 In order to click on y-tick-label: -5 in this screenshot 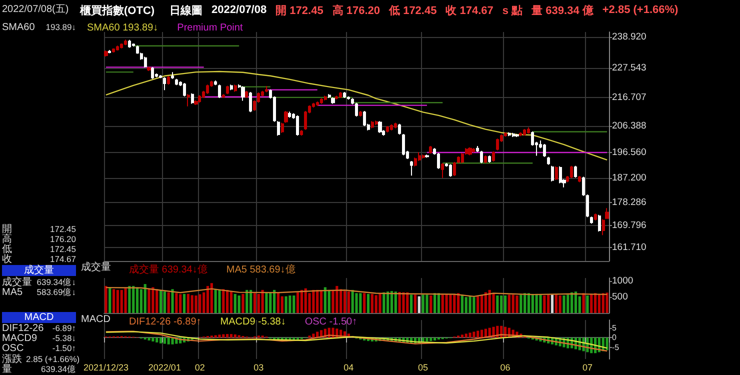, I will do `click(616, 347)`.